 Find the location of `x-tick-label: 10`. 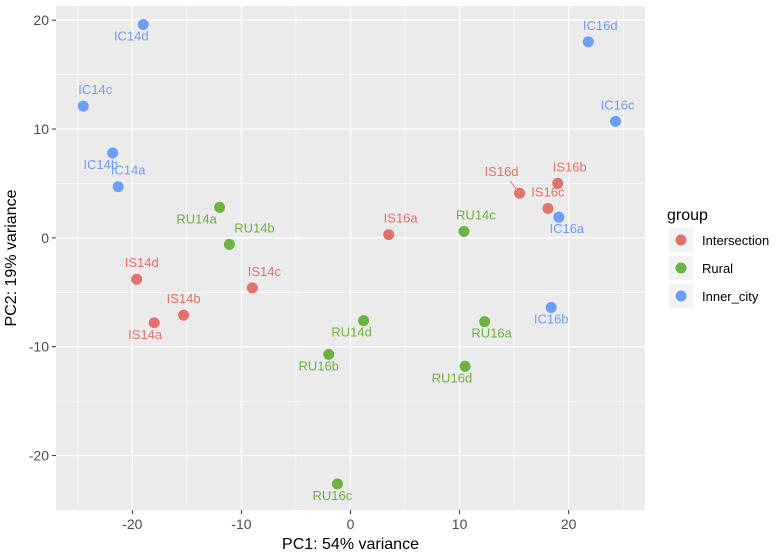

x-tick-label: 10 is located at coordinates (460, 524).